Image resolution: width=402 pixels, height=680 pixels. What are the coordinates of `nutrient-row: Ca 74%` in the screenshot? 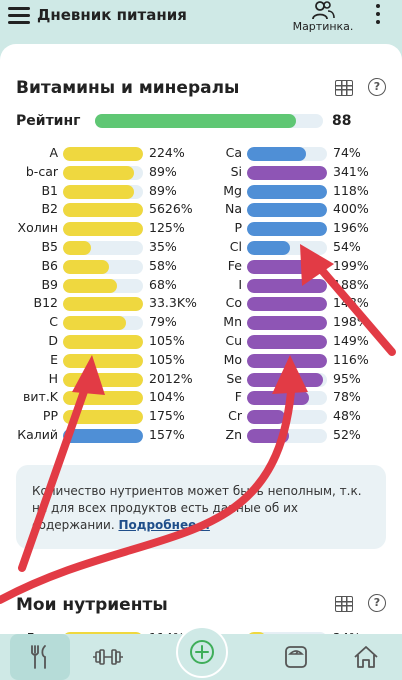 It's located at (201, 154).